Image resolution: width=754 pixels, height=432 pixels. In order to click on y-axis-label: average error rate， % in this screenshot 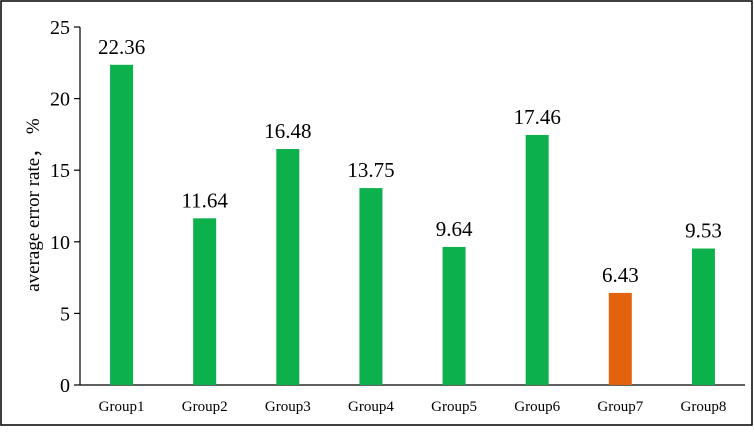, I will do `click(33, 205)`.